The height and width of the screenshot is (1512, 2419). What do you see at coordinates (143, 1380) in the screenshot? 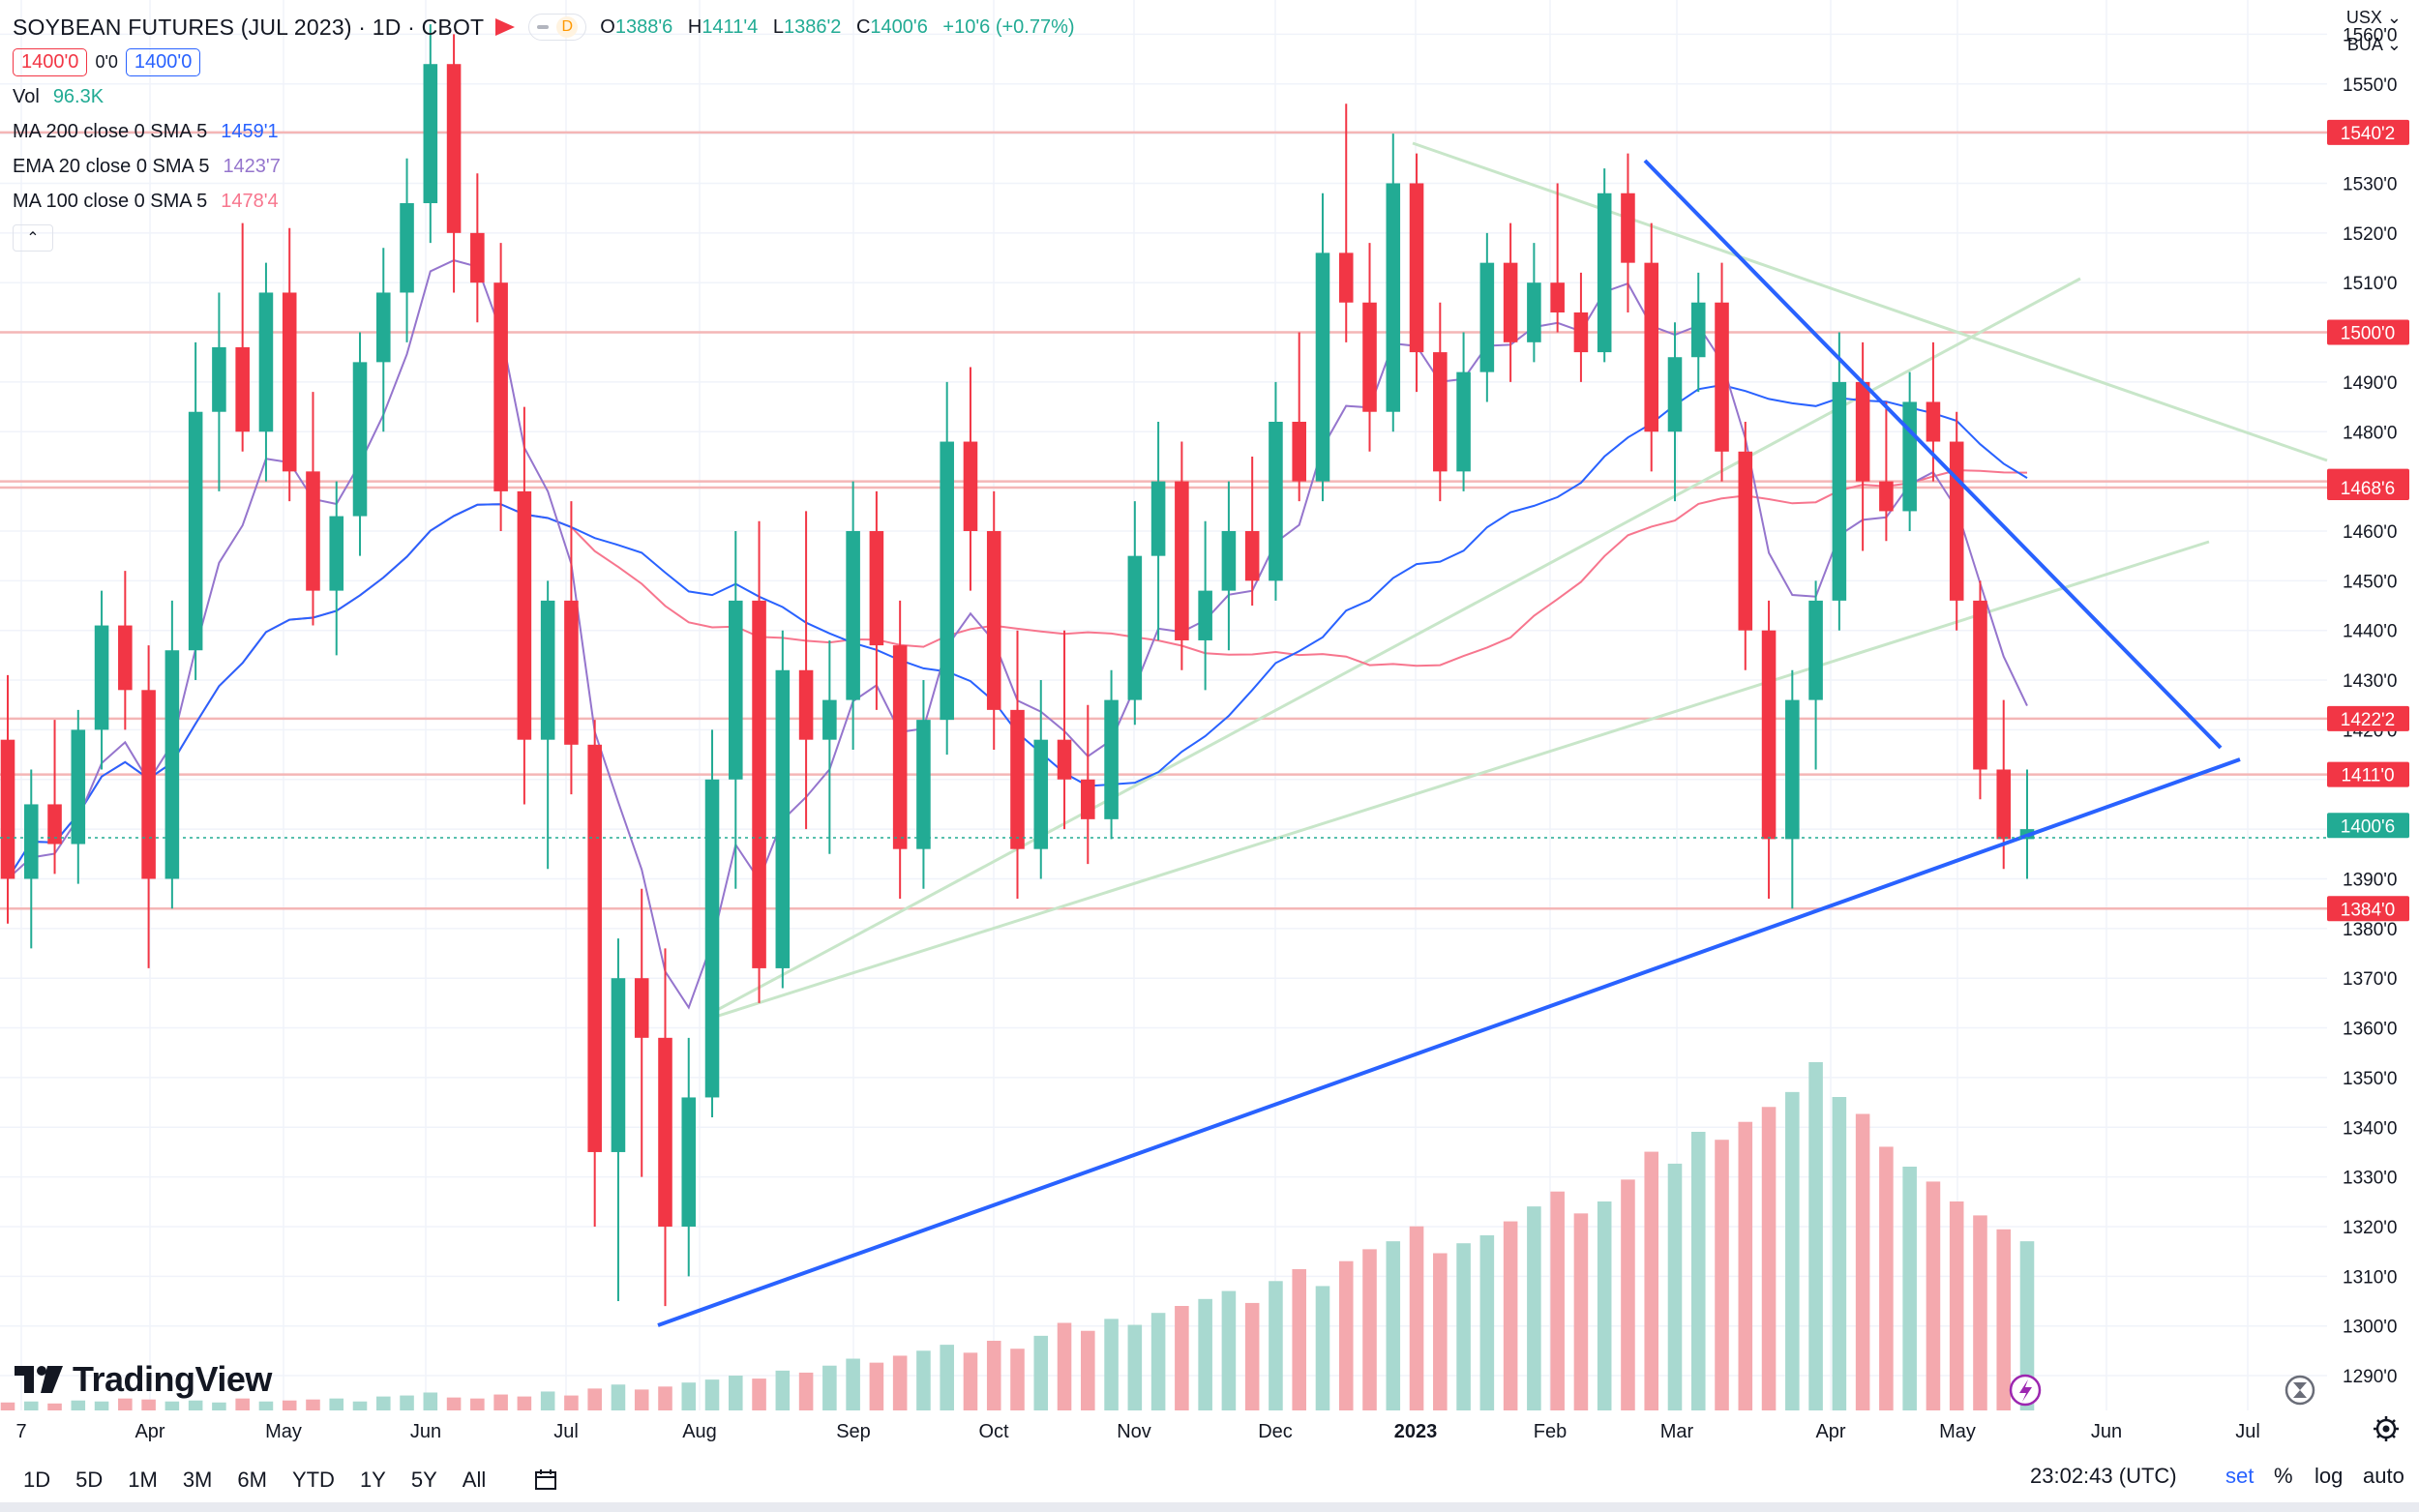
I see `tradingview-logo: TradingView` at bounding box center [143, 1380].